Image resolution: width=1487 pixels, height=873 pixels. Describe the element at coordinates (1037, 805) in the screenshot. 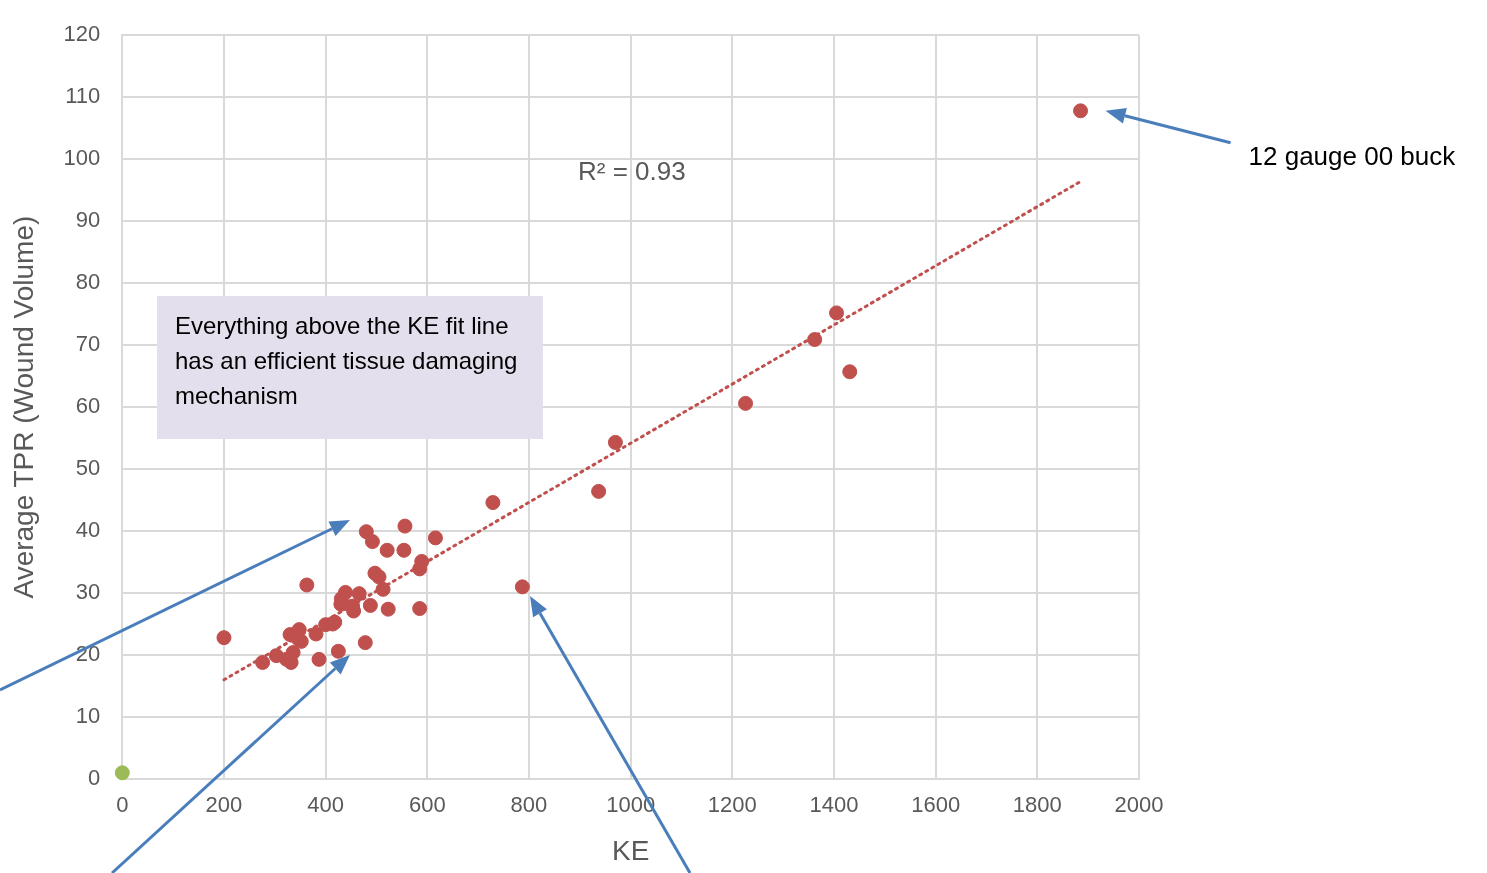

I see `x-tick-label: 1800` at that location.